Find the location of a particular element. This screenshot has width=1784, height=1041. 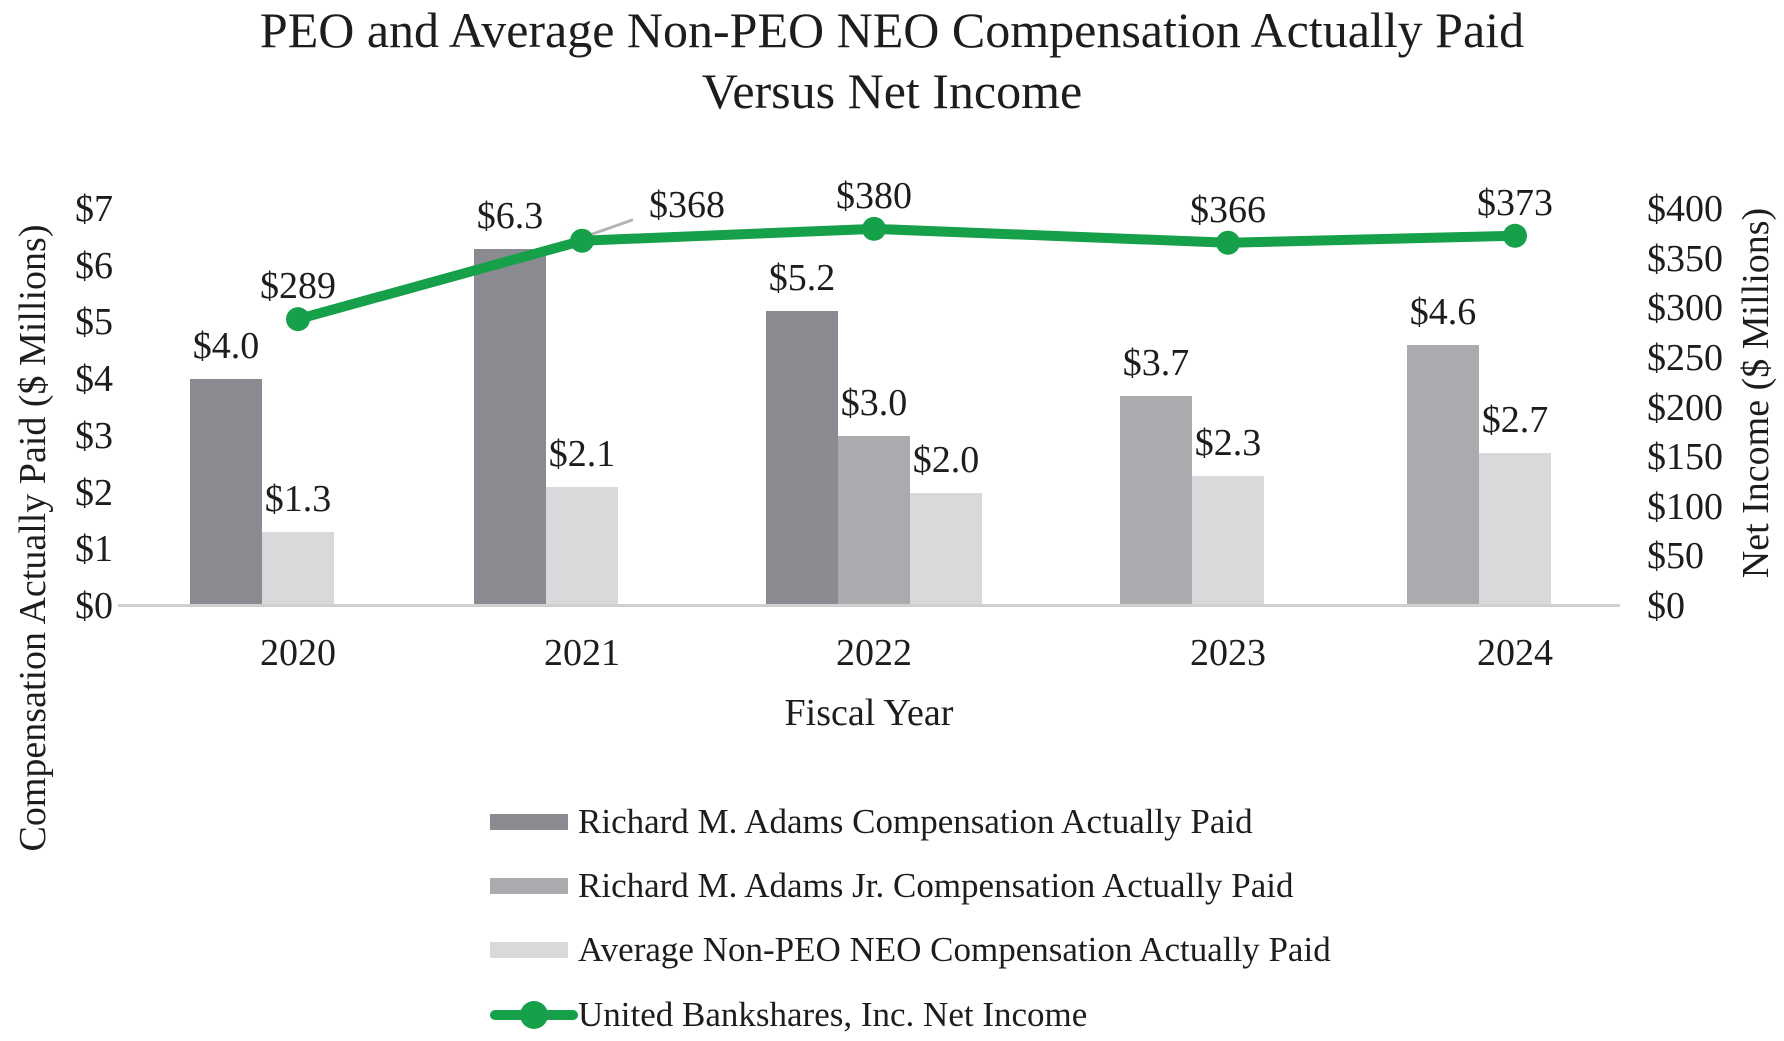

right-axis-tick: $350 is located at coordinates (1685, 258).